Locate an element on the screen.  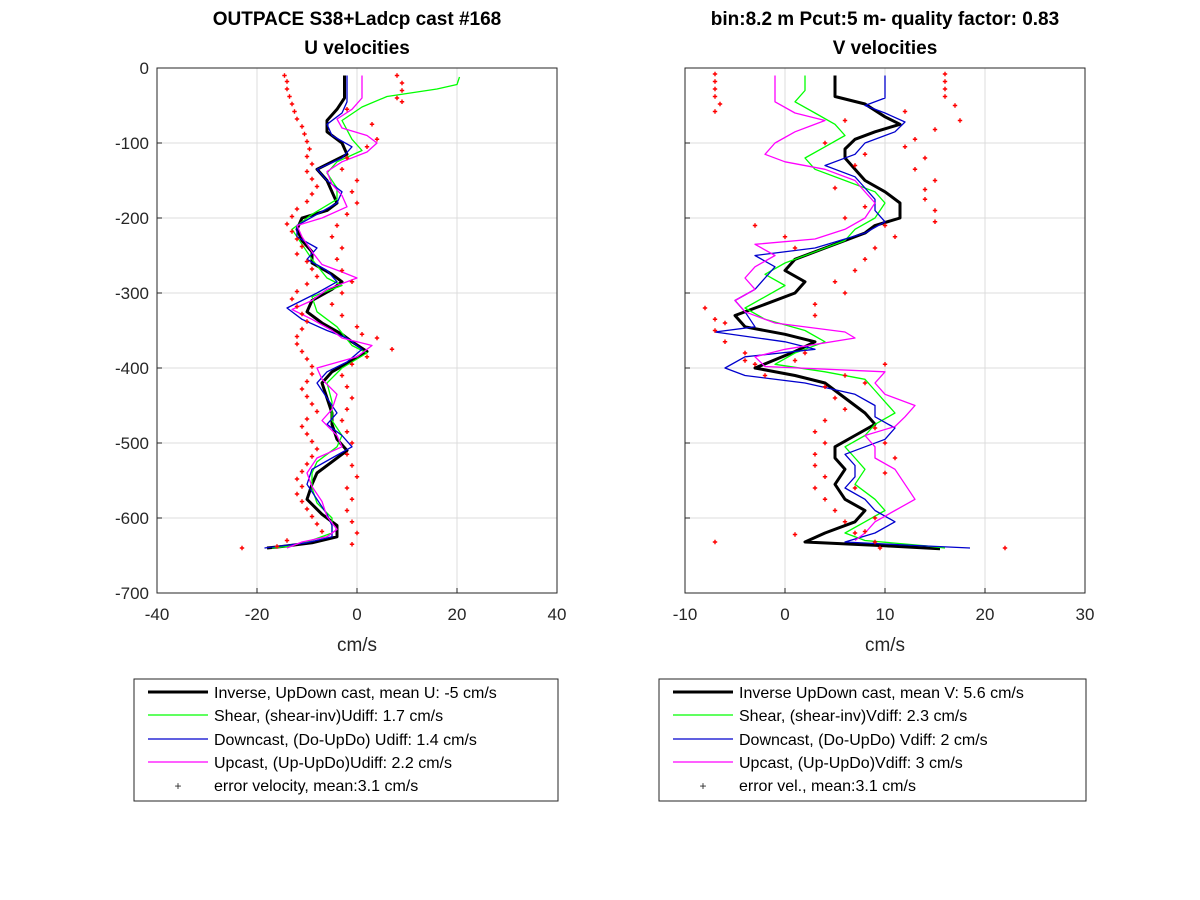
u-error-points is located at coordinates (322, 312).